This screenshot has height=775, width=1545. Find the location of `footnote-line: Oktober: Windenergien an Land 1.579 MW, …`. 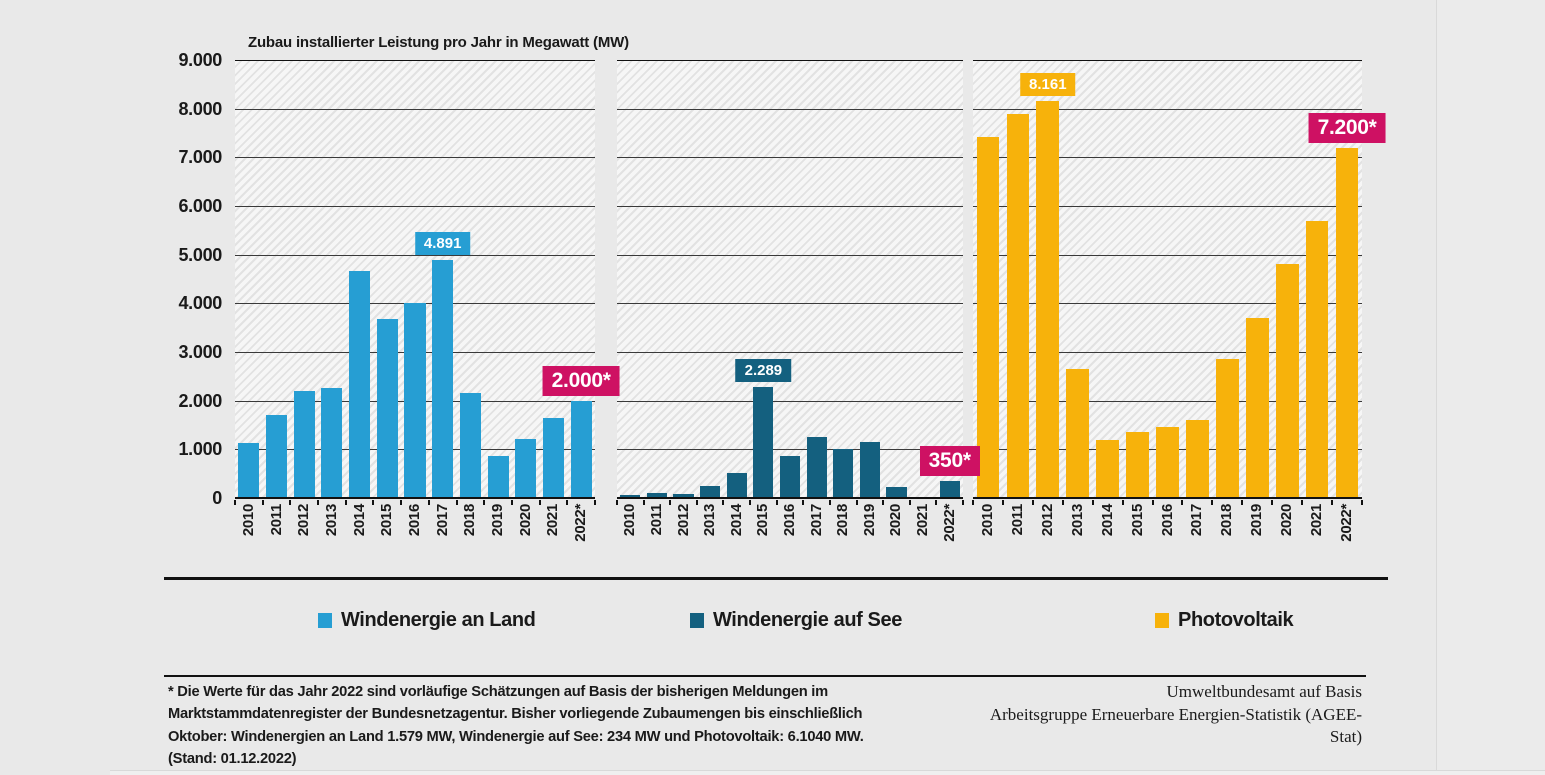

footnote-line: Oktober: Windenergien an Land 1.579 MW, … is located at coordinates (516, 736).